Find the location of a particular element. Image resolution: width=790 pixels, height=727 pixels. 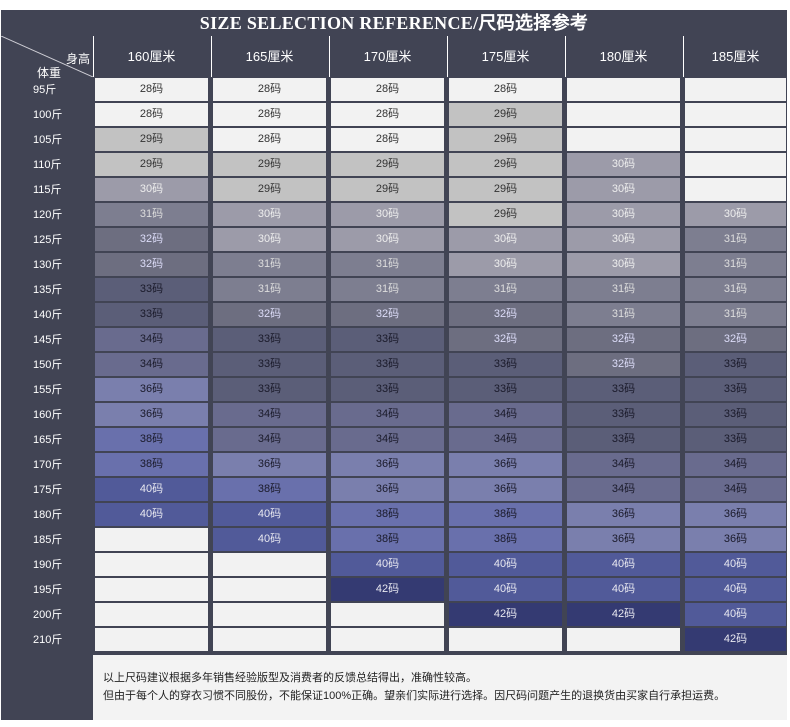

weight-header: 130斤 is located at coordinates (48, 265).